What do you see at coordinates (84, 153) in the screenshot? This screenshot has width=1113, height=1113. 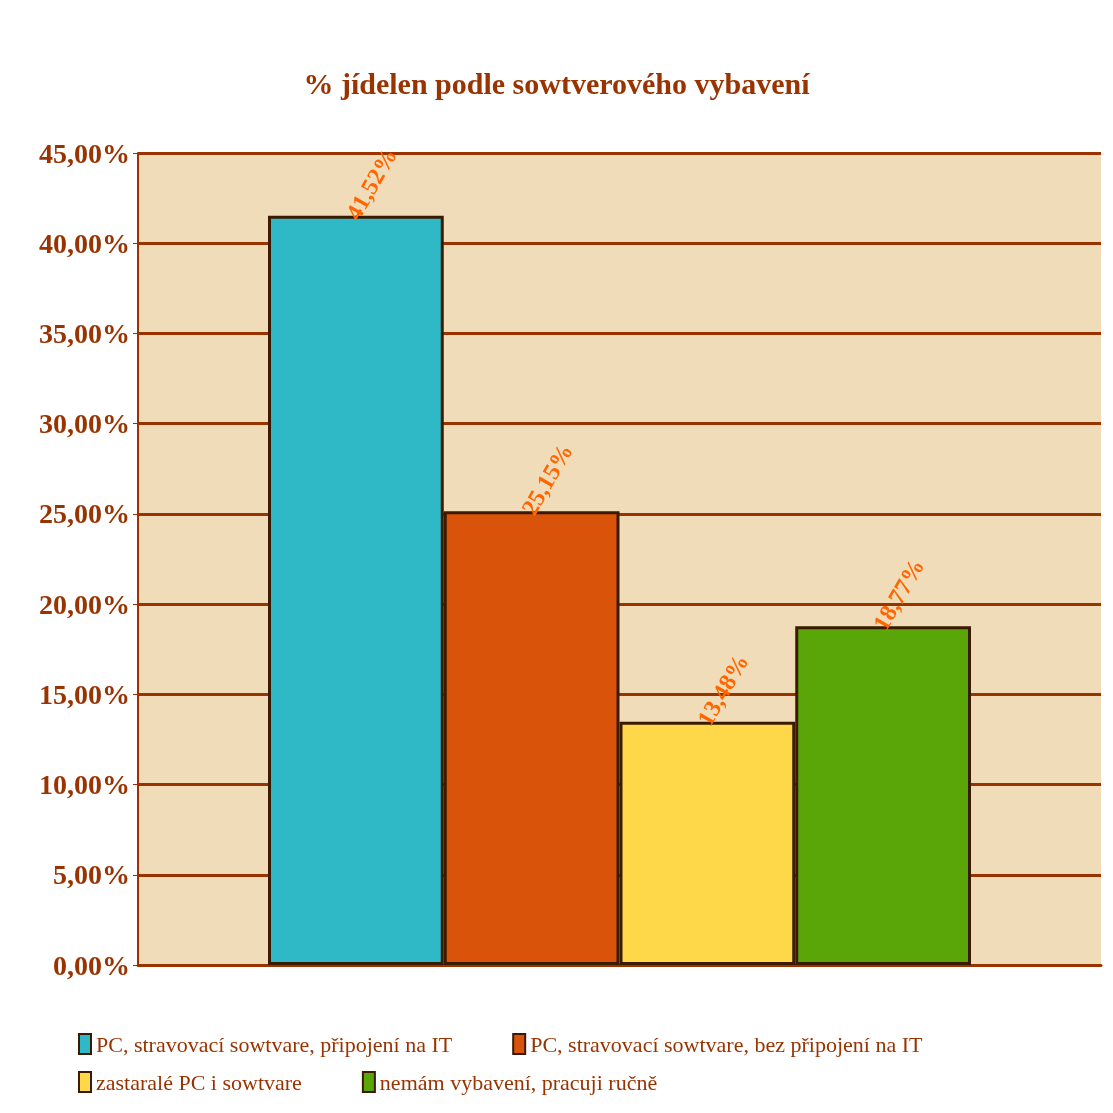 I see `y-tick-label: 45,00%` at bounding box center [84, 153].